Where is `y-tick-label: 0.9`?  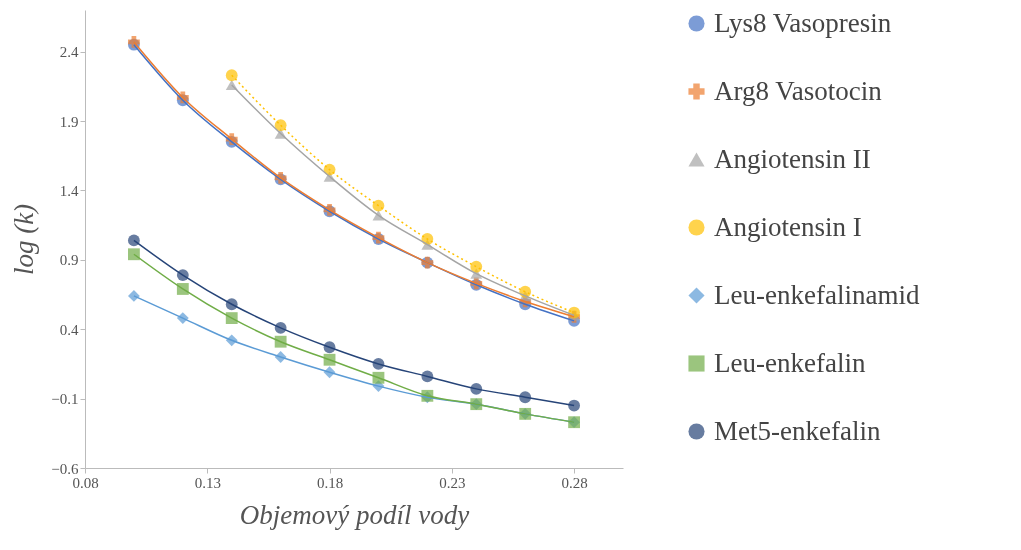
y-tick-label: 0.9 is located at coordinates (69, 260).